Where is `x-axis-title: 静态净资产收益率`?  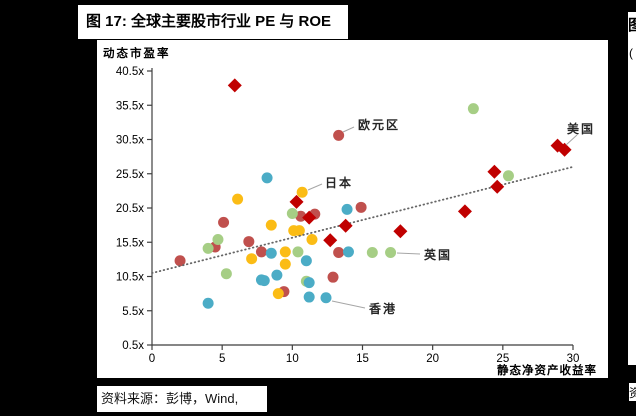 x-axis-title: 静态净资产收益率 is located at coordinates (547, 370).